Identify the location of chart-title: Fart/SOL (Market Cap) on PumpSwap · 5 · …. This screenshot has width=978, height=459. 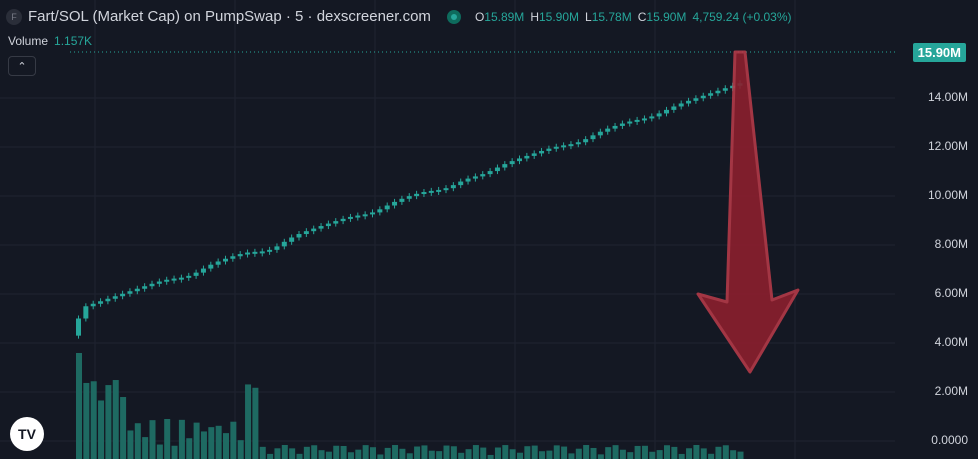
(229, 16).